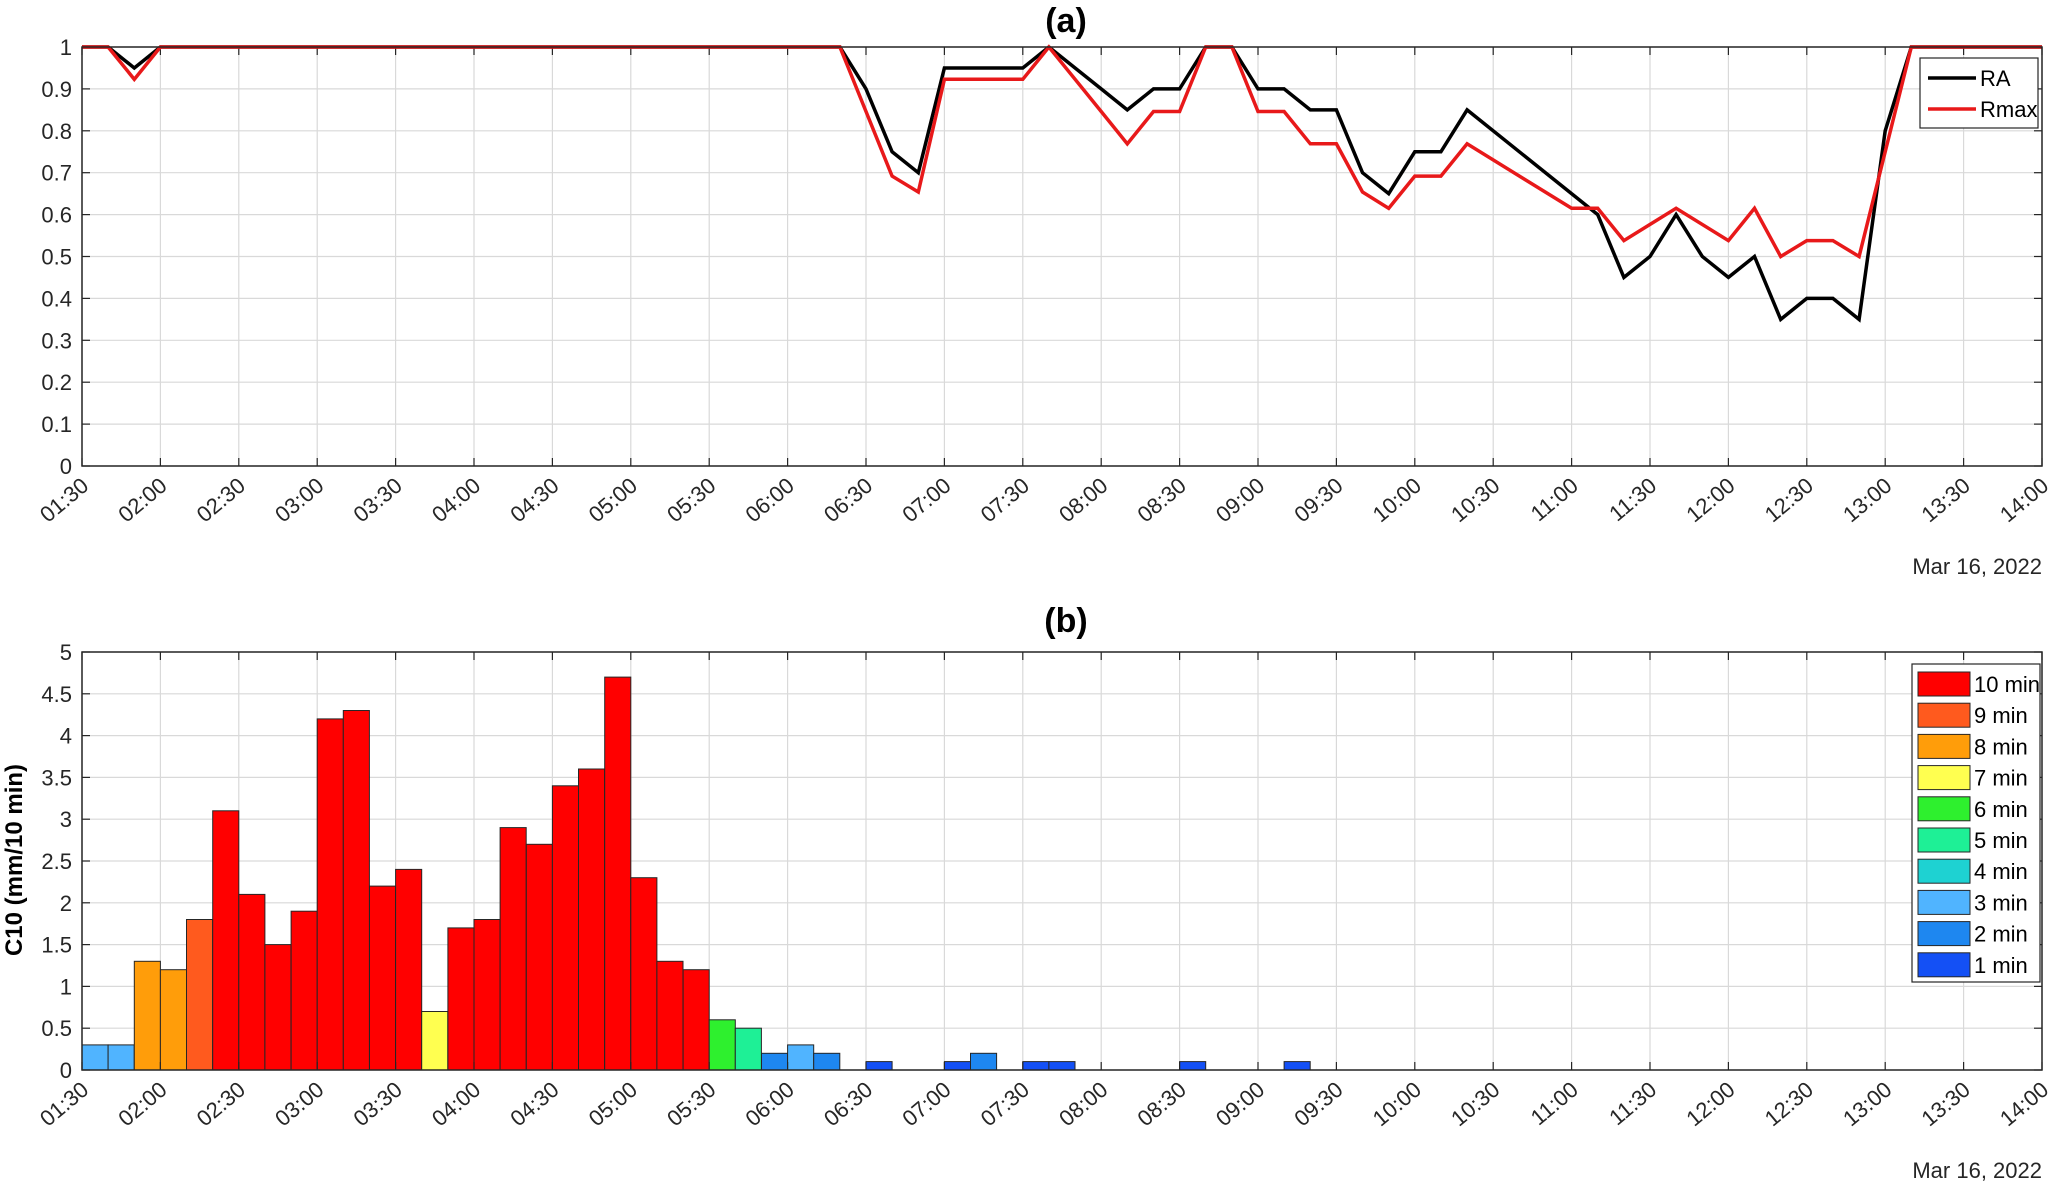 The height and width of the screenshot is (1183, 2067). I want to click on y-tick-label: 4, so click(66, 736).